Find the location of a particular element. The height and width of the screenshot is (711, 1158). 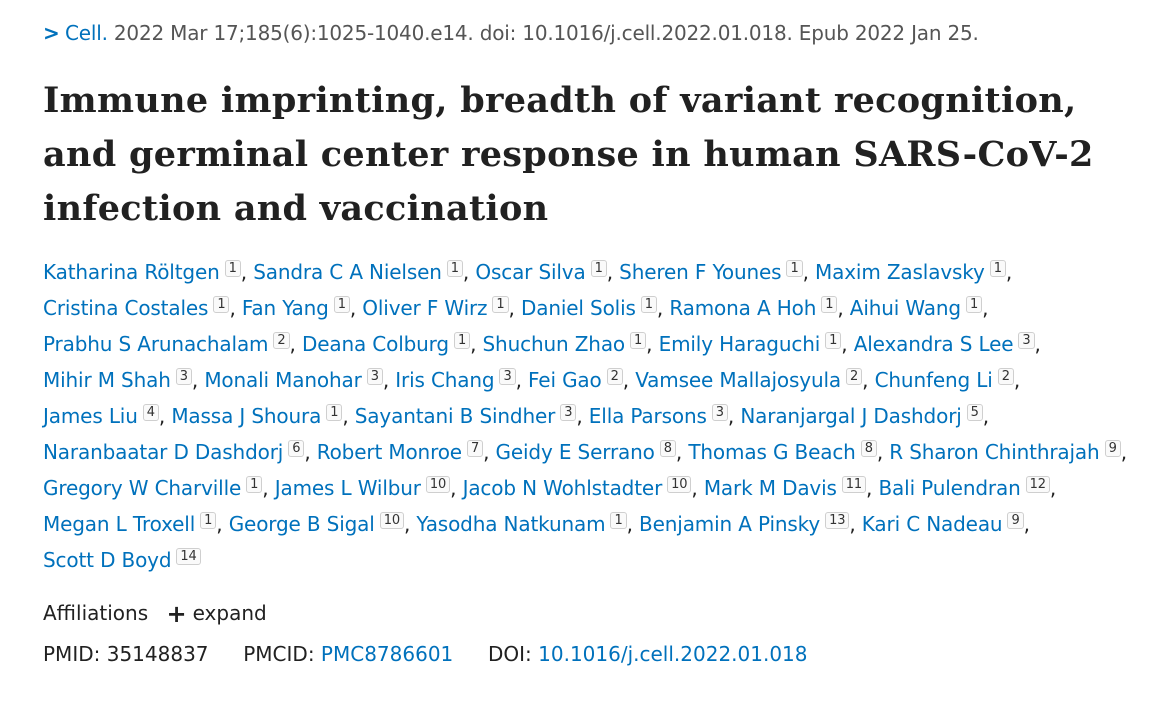

author-name-link: Deana Colburg is located at coordinates (375, 344).